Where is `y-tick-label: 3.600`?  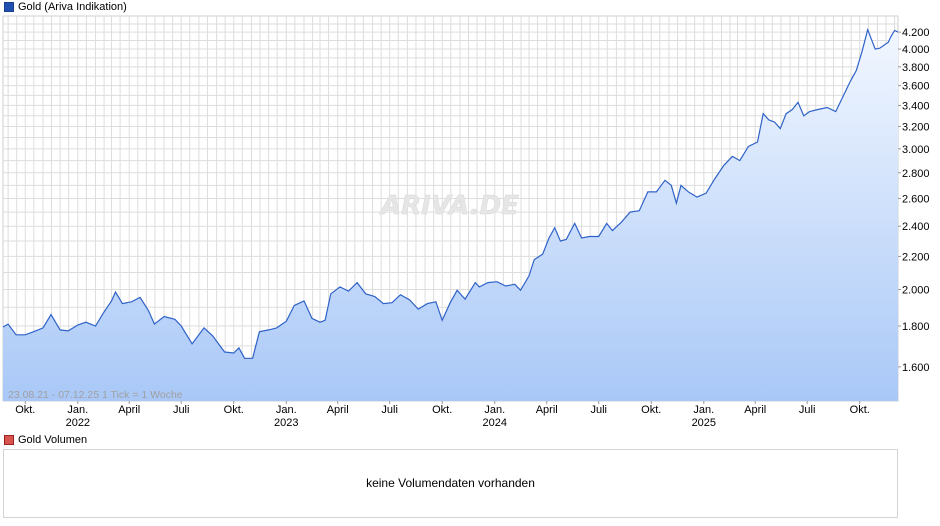
y-tick-label: 3.600 is located at coordinates (916, 87).